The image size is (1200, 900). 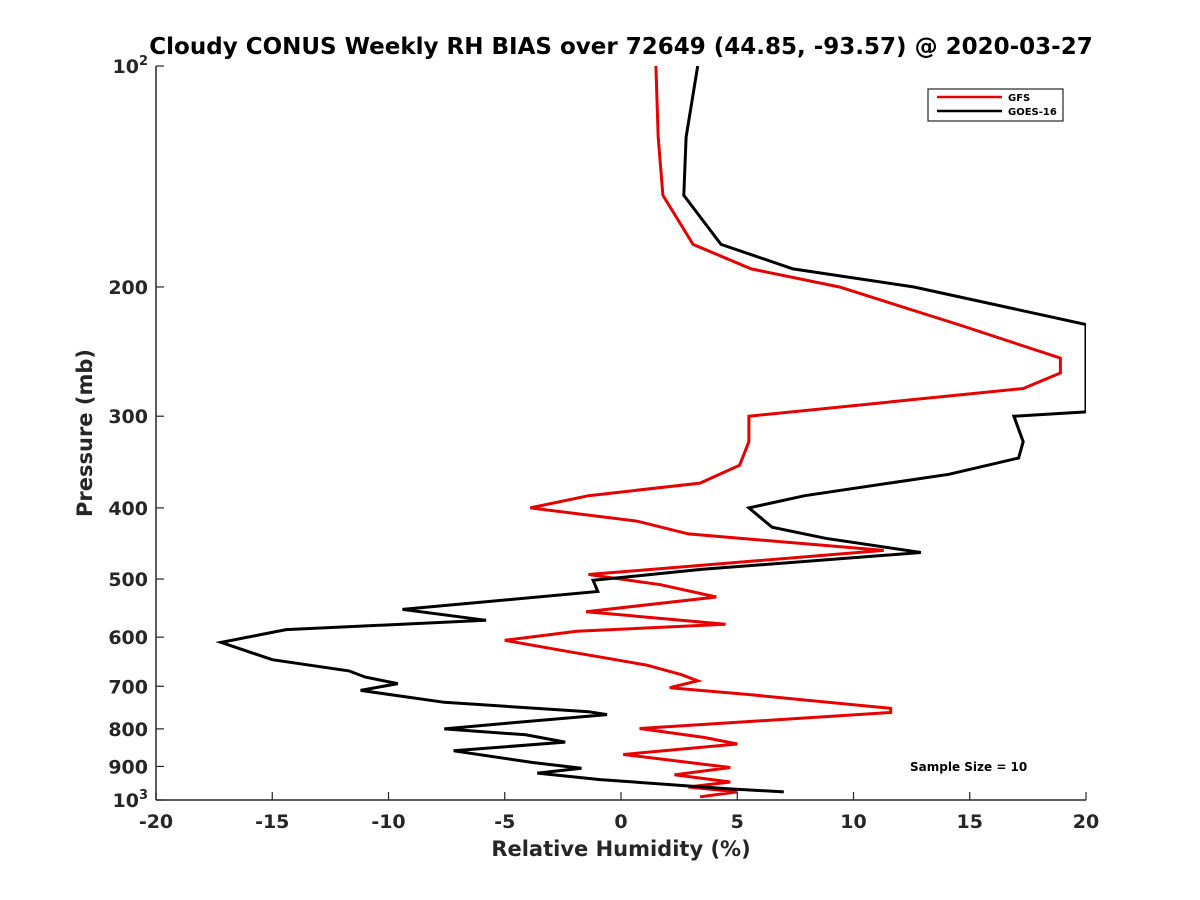 What do you see at coordinates (128, 288) in the screenshot?
I see `y-tick-label: 200` at bounding box center [128, 288].